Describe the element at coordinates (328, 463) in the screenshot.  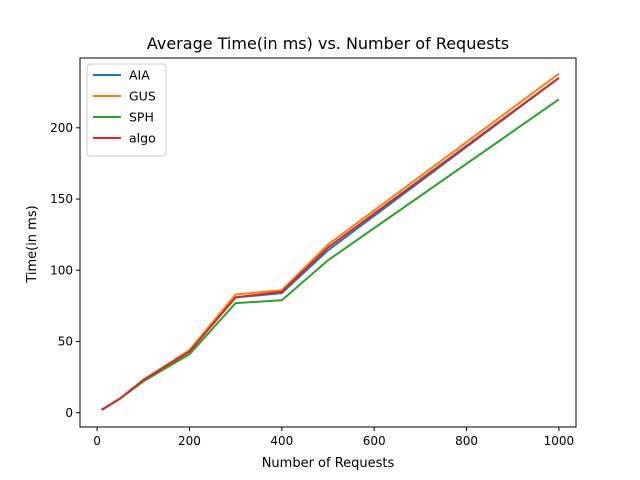
I see `x-axis-title: Number of Requests` at that location.